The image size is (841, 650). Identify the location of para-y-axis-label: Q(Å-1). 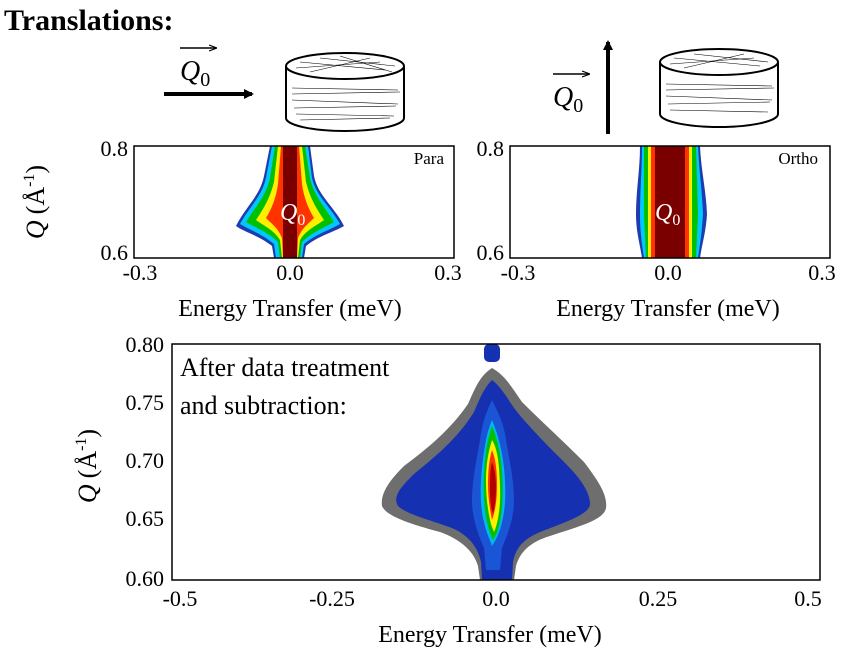
(35, 202).